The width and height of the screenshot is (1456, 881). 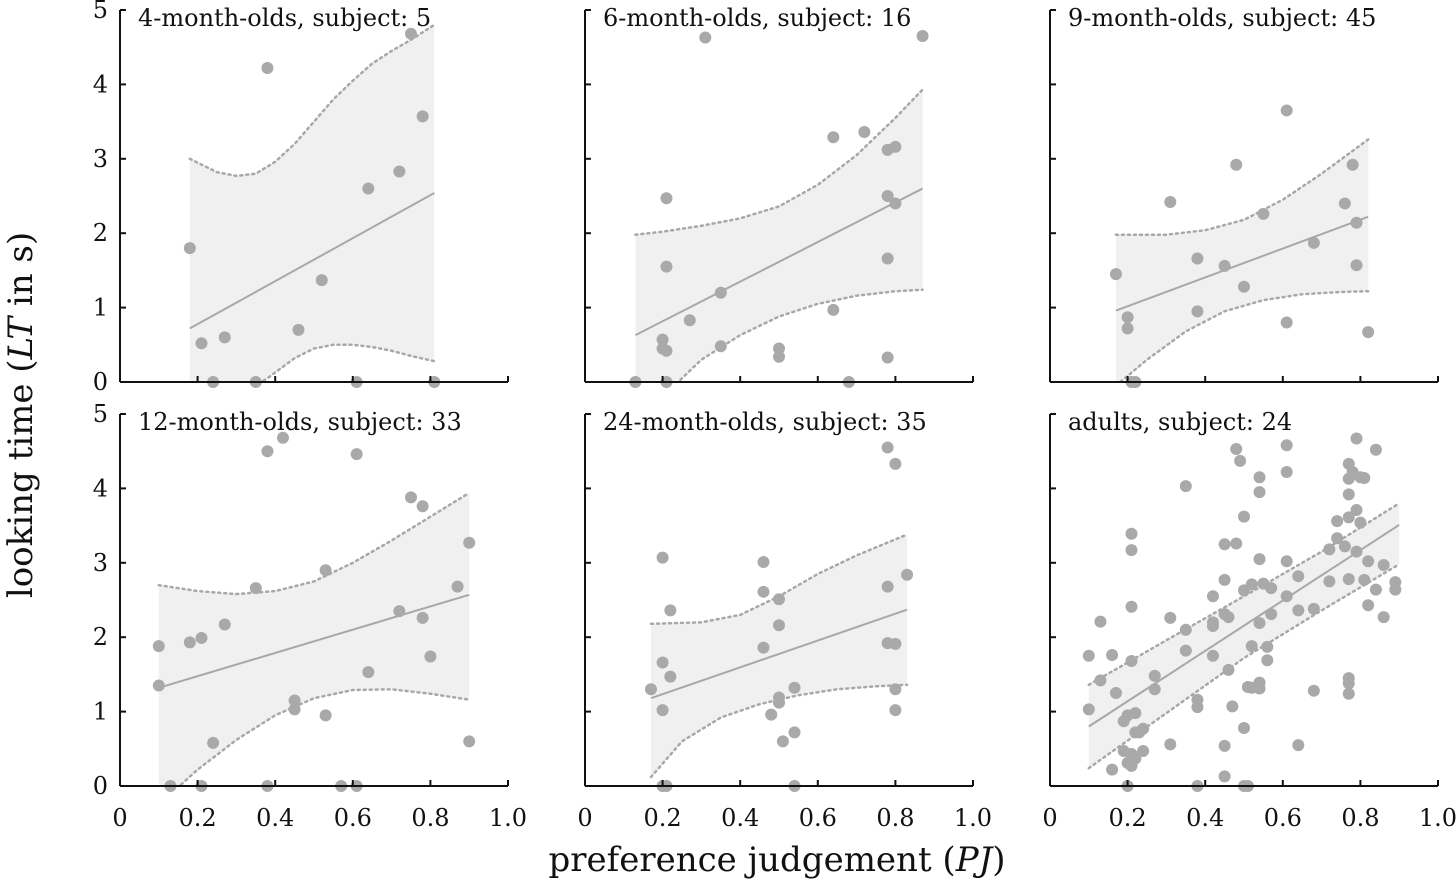 What do you see at coordinates (100, 233) in the screenshot?
I see `y-tick-label: 2` at bounding box center [100, 233].